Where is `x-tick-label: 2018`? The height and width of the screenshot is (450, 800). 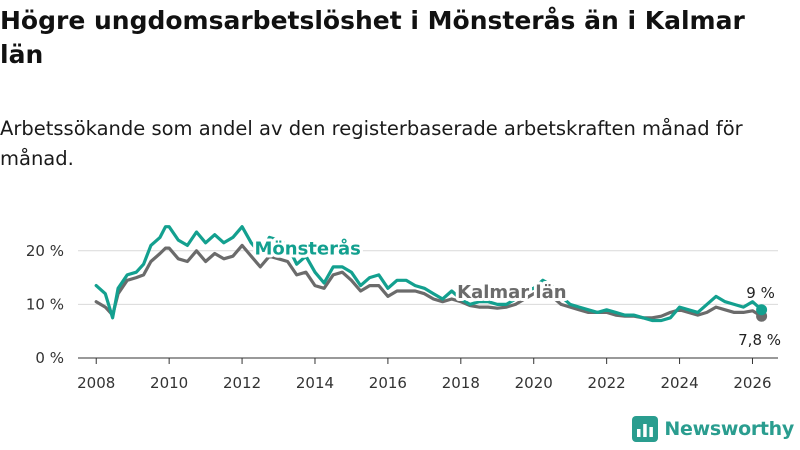 x-tick-label: 2018 is located at coordinates (461, 383).